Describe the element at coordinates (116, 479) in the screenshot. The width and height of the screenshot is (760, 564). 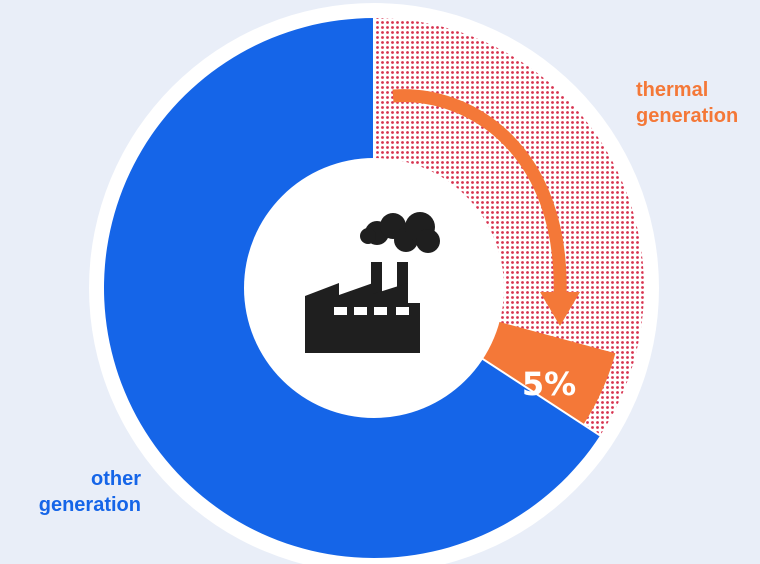
I see `other-label-line1: other` at that location.